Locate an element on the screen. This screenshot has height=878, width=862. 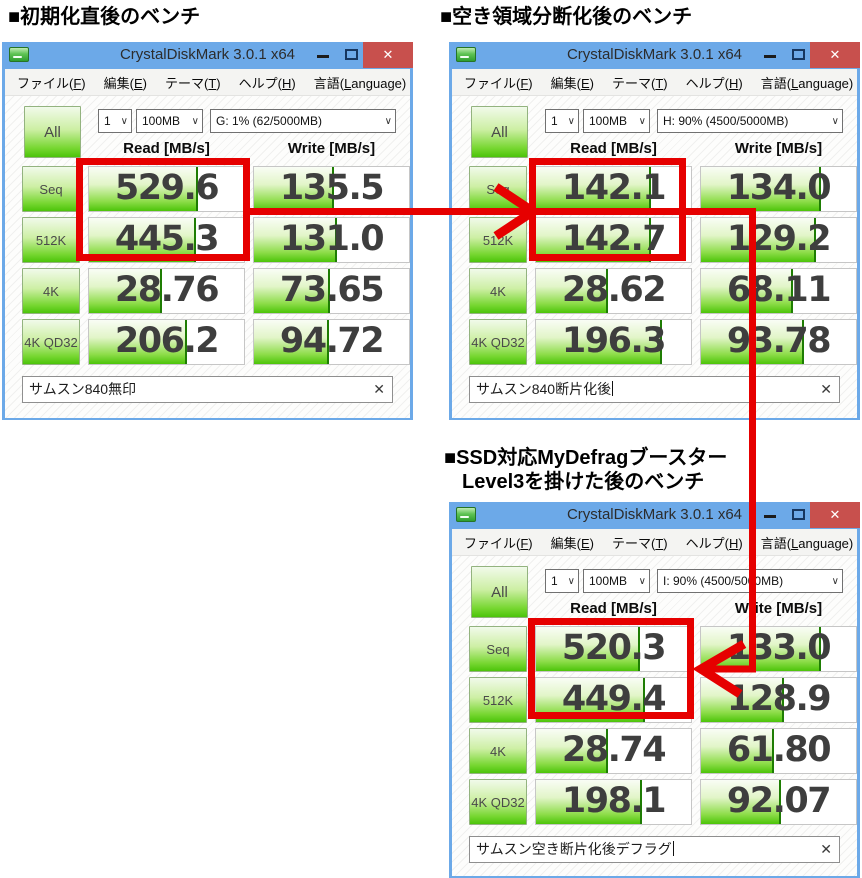
drive-select: H: 90% (4500/5000MB) ∨ is located at coordinates (750, 121).